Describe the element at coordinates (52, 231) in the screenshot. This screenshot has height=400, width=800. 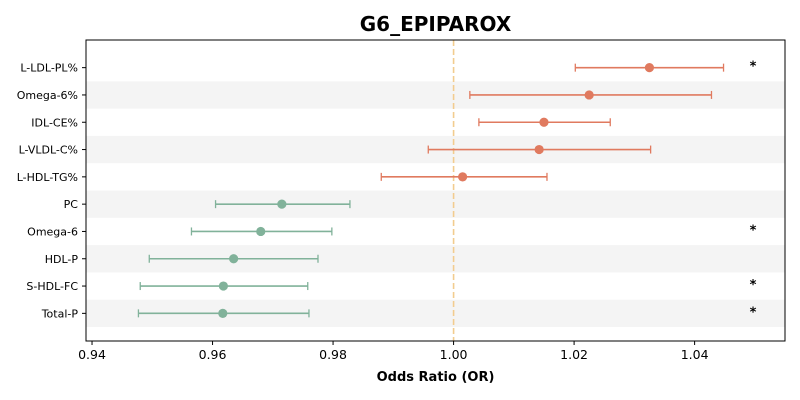
I see `y-tick-label: Omega-6` at that location.